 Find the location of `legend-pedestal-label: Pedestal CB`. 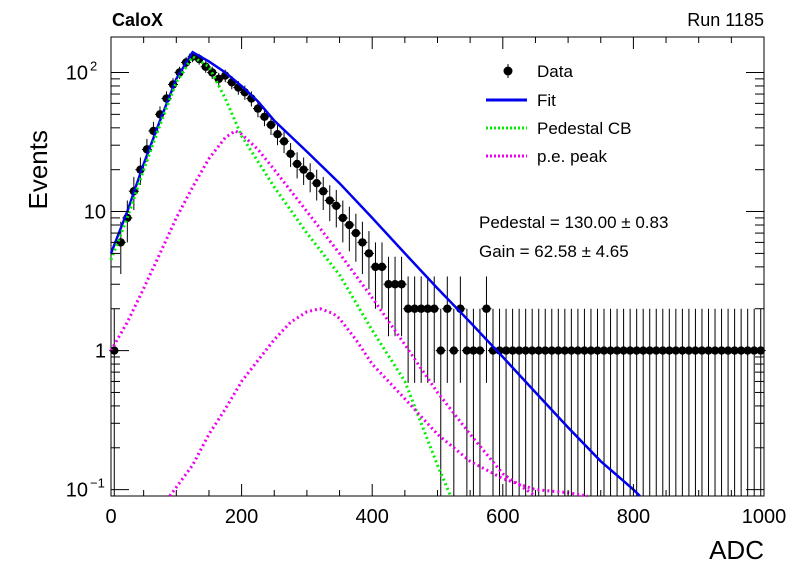

legend-pedestal-label: Pedestal CB is located at coordinates (584, 128).